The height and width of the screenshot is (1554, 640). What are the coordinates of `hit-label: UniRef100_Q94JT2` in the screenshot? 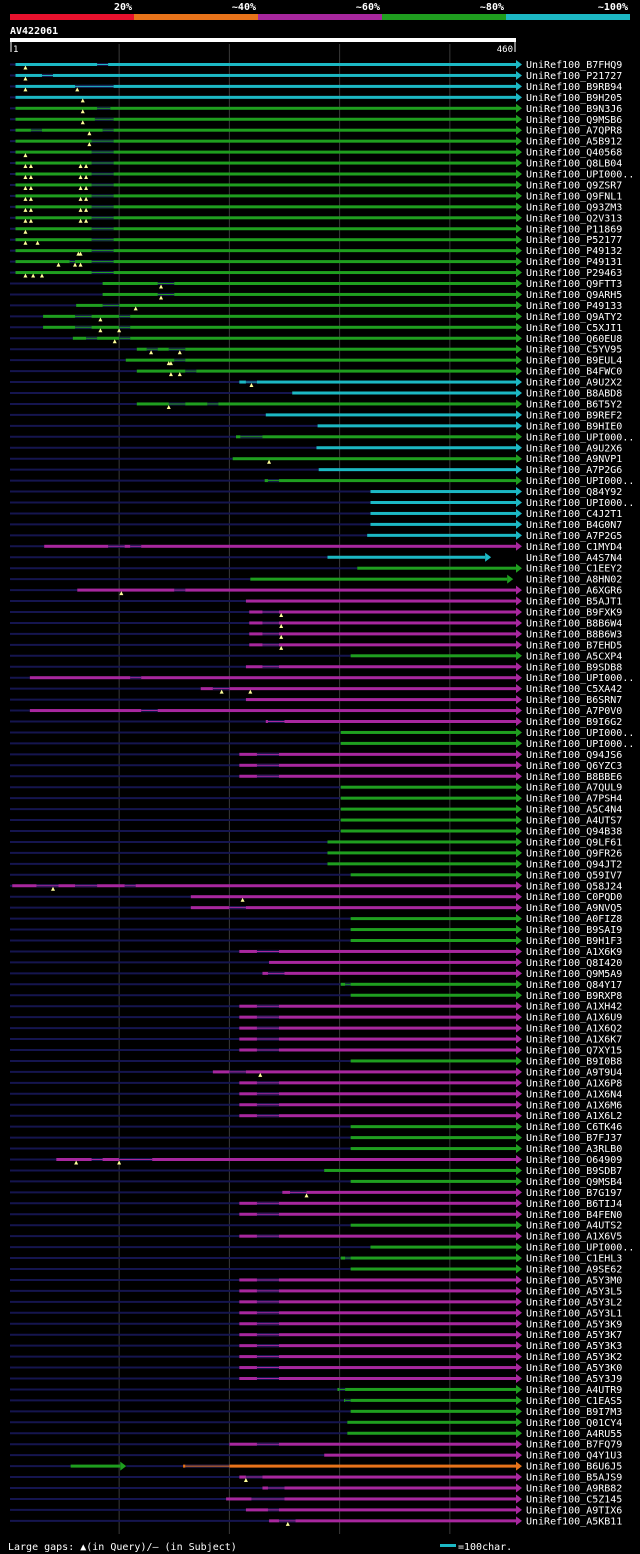 It's located at (574, 864).